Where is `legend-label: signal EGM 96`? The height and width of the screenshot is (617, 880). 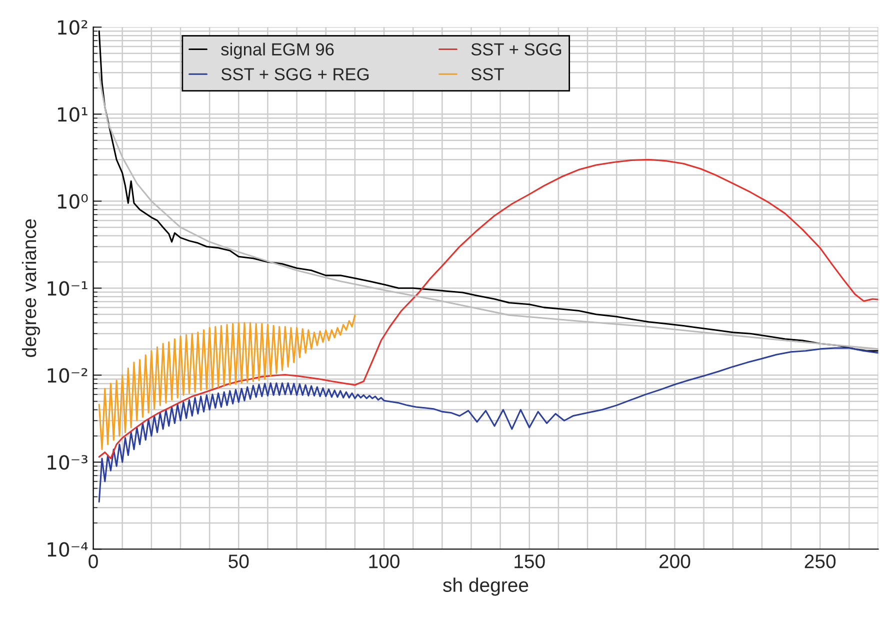
legend-label: signal EGM 96 is located at coordinates (277, 50).